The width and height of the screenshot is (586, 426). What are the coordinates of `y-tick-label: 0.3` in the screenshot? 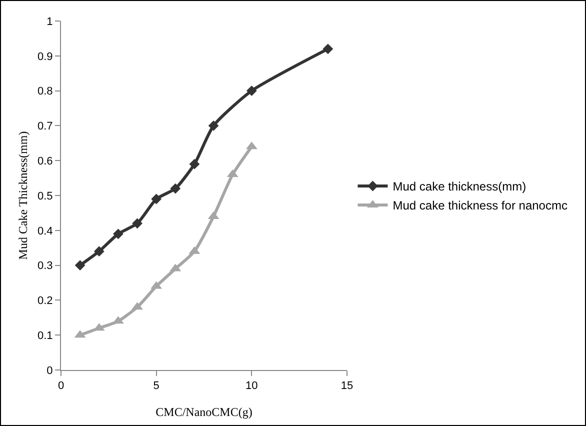 It's located at (45, 266).